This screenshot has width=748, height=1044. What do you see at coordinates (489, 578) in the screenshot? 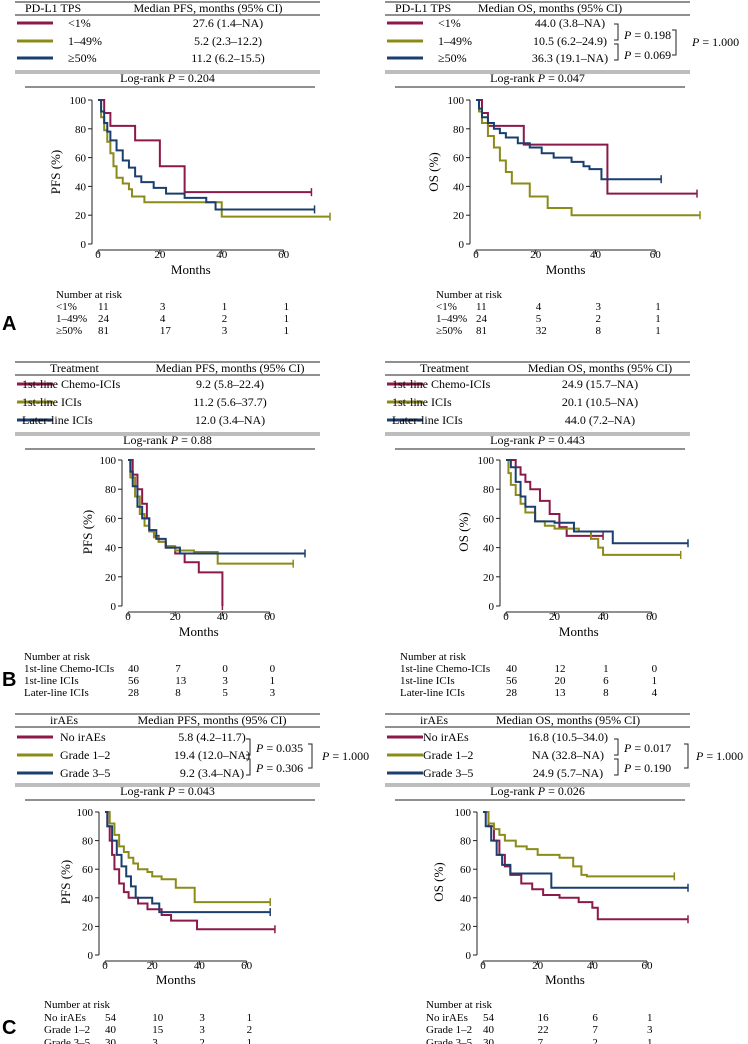
I see `panel-b-right-y-tick-label-20: 20` at bounding box center [489, 578].